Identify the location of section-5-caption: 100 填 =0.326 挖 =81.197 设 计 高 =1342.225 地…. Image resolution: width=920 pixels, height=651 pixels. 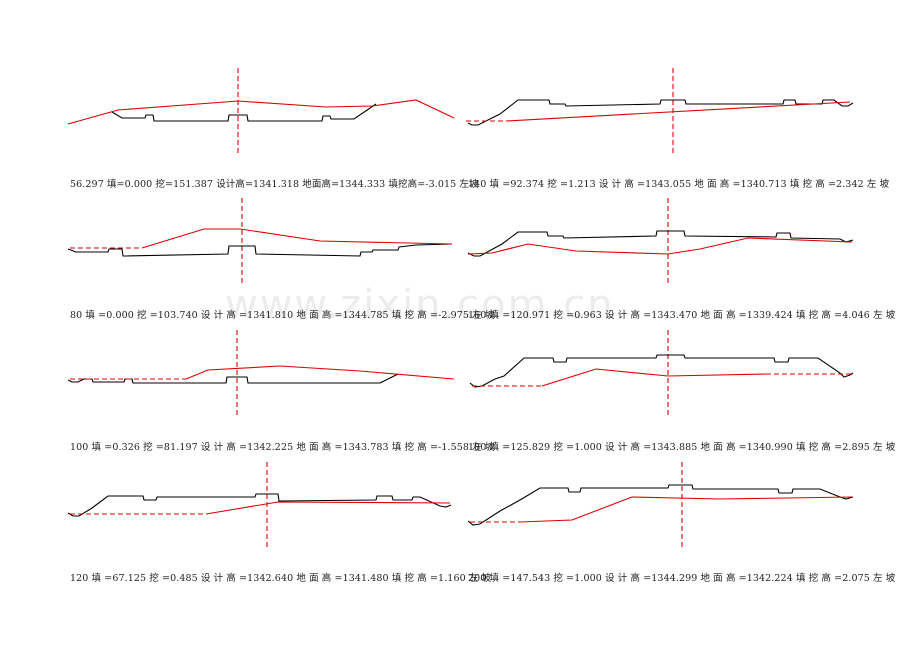
(282, 447).